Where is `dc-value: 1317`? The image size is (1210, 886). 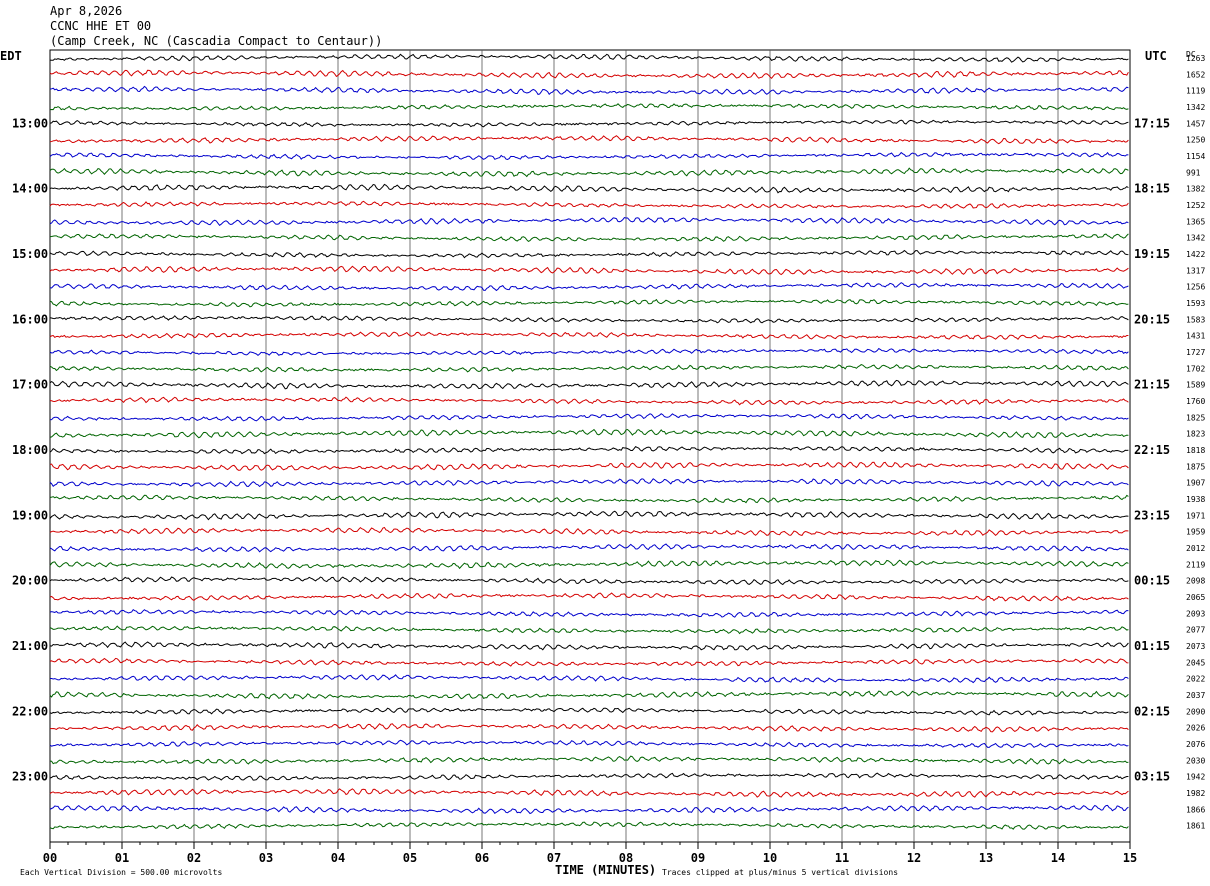
dc-value: 1317 is located at coordinates (1195, 270).